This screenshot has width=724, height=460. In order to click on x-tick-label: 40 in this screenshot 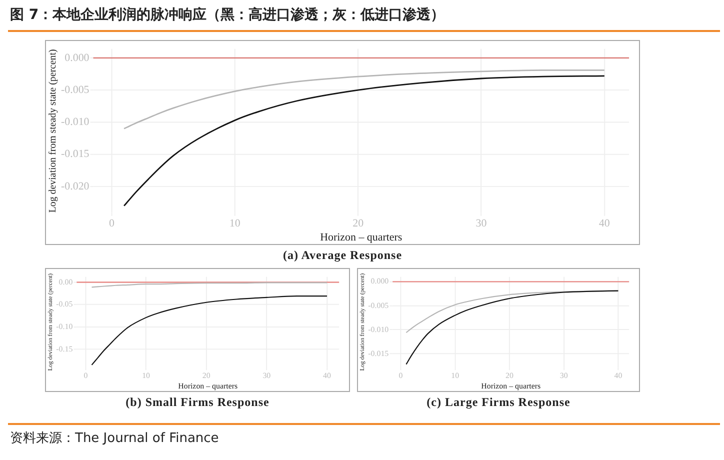, I will do `click(604, 223)`.